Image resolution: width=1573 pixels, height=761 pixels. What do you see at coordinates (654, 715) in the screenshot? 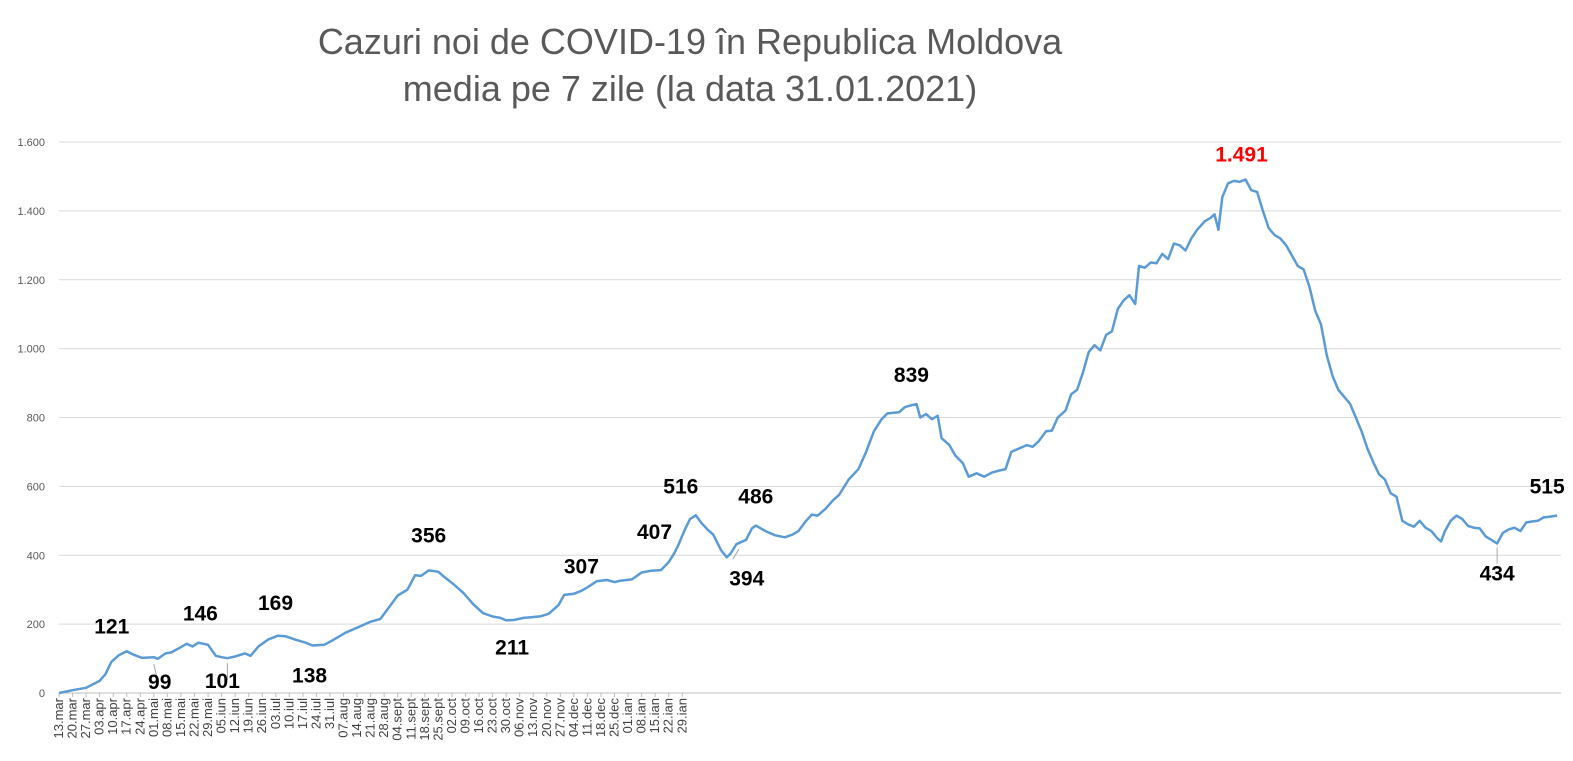
I see `x-tick-label: 15.ian` at bounding box center [654, 715].